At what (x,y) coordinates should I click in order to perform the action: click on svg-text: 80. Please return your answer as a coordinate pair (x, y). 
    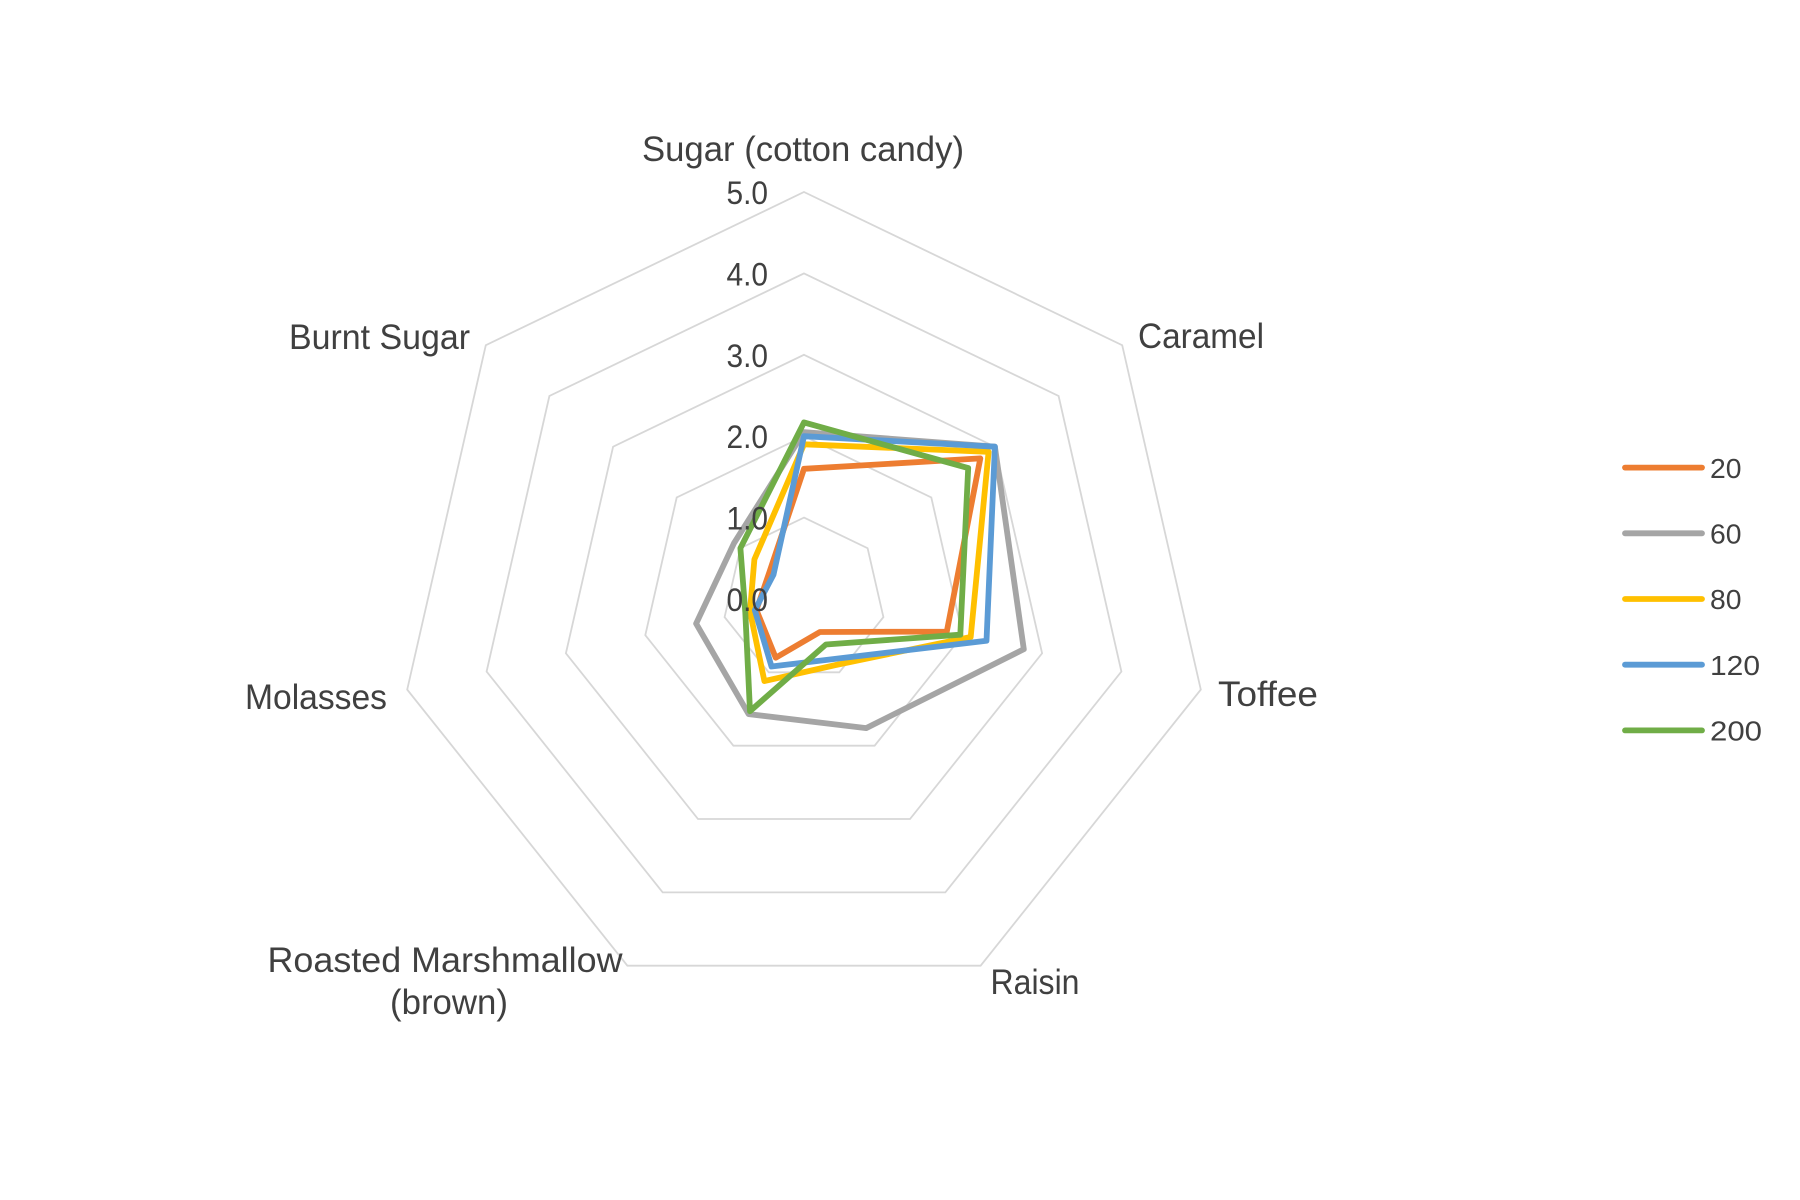
    Looking at the image, I should click on (1726, 599).